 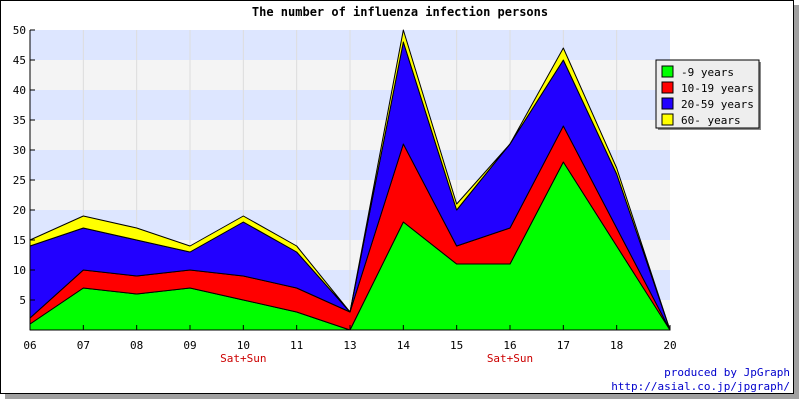 I want to click on legend: -9 years 10-19 years 20-59 years 60- years, so click(x=708, y=94).